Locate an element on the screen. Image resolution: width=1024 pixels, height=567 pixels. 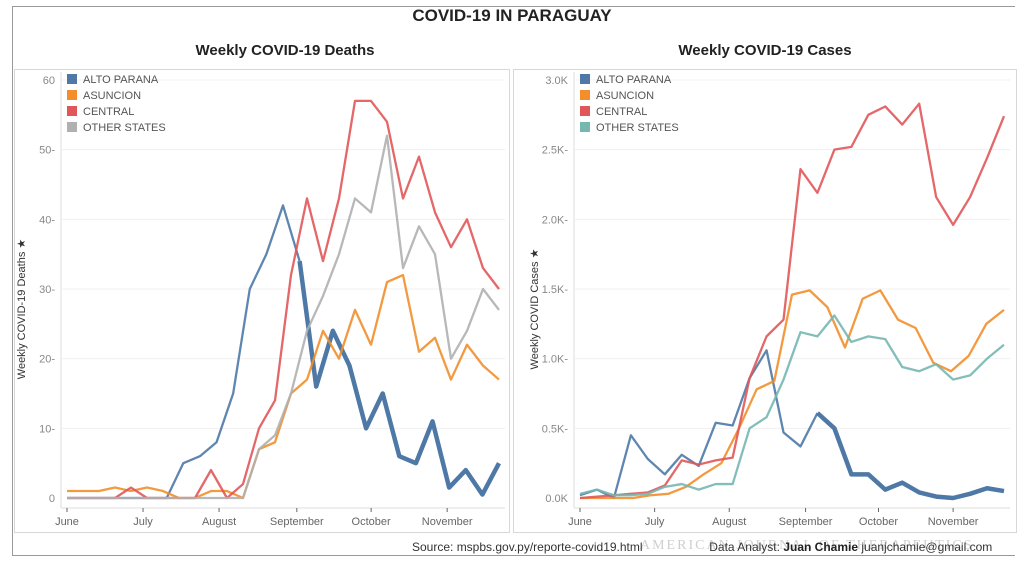
y-tick-label: 1.5K- is located at coordinates (555, 290).